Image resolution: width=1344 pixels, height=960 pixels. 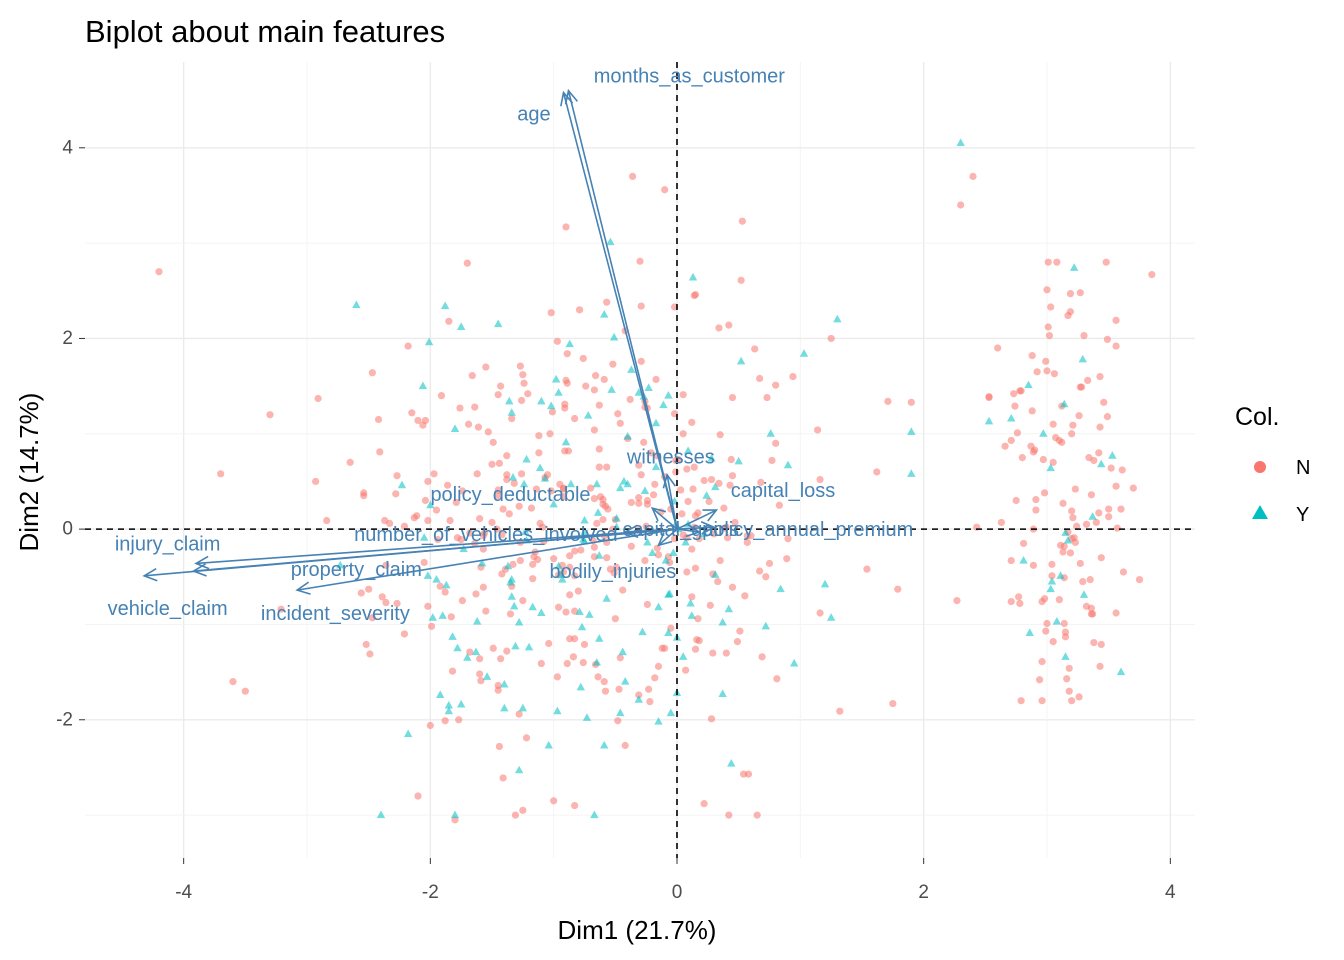 What do you see at coordinates (356, 570) in the screenshot?
I see `variable-label: property_claim` at bounding box center [356, 570].